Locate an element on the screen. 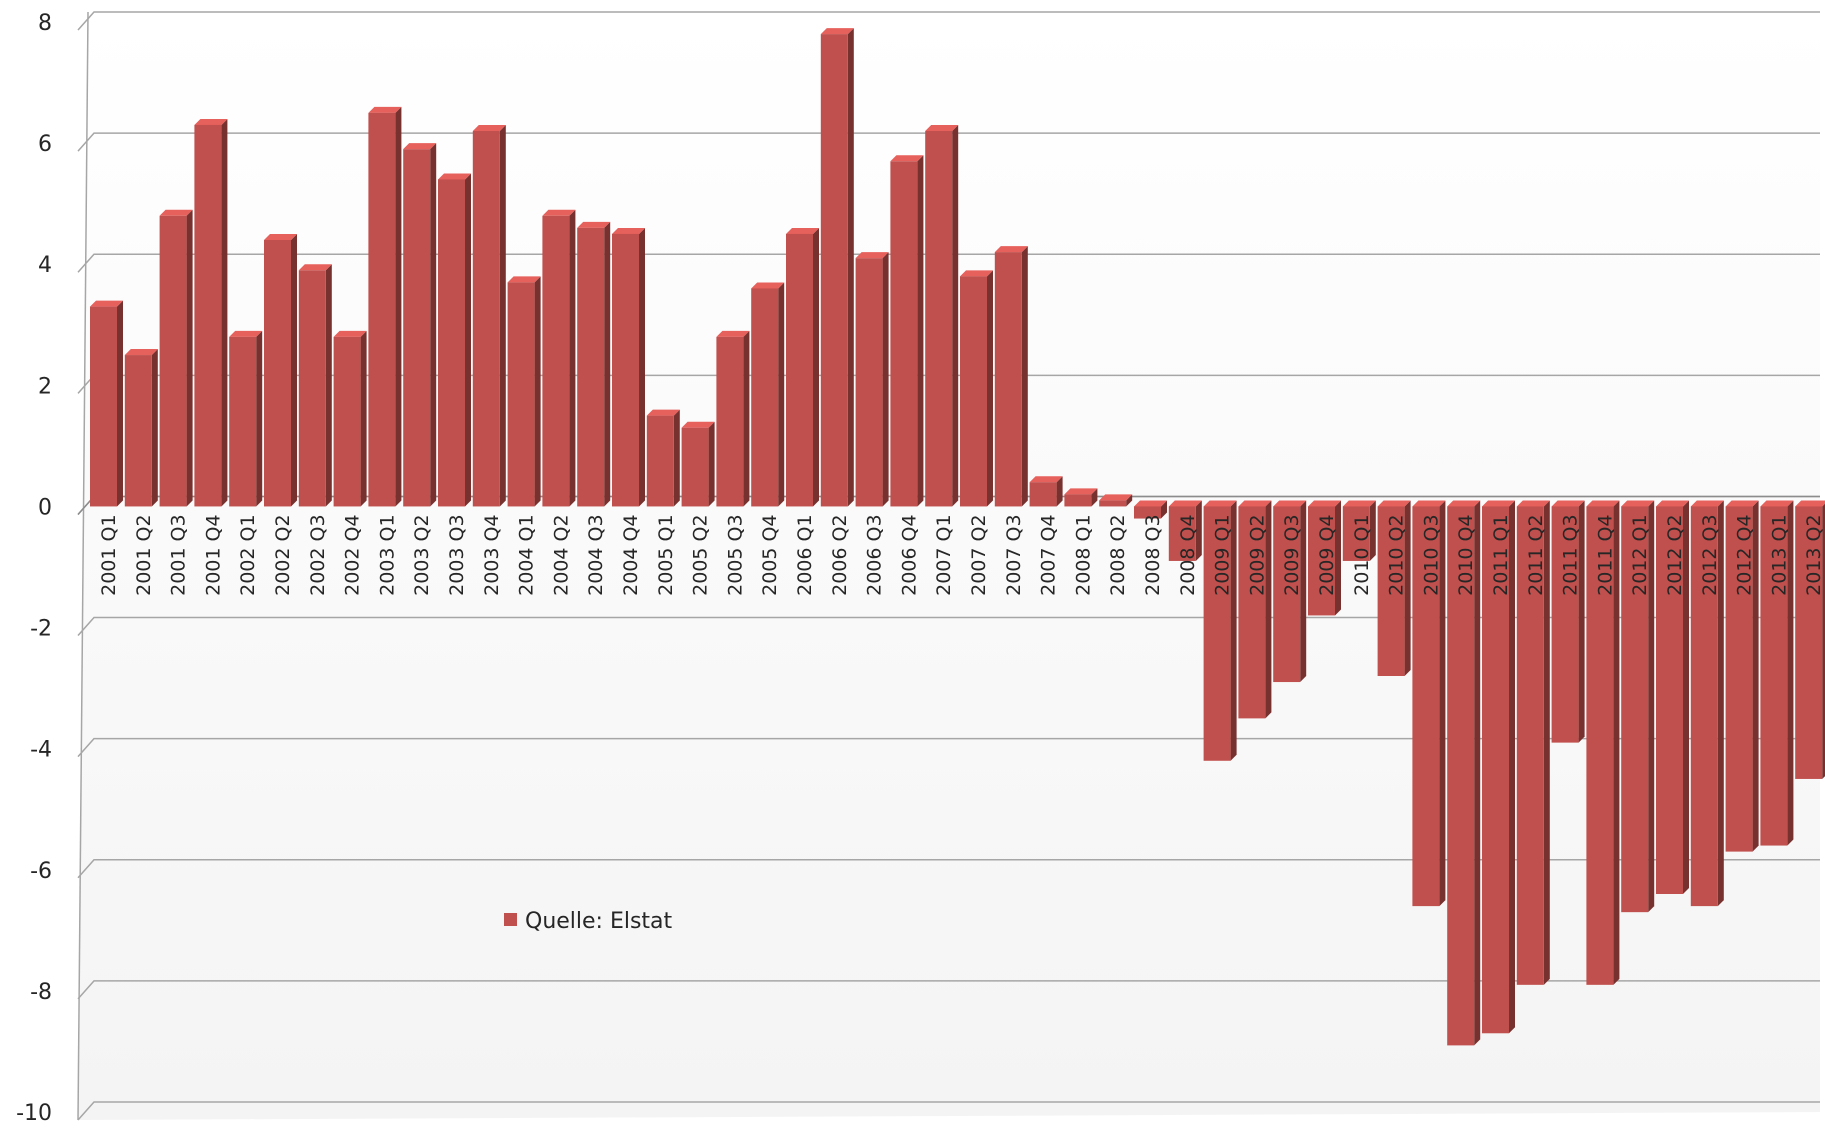  x-tick-label: 2002 Q1 is located at coordinates (248, 554).